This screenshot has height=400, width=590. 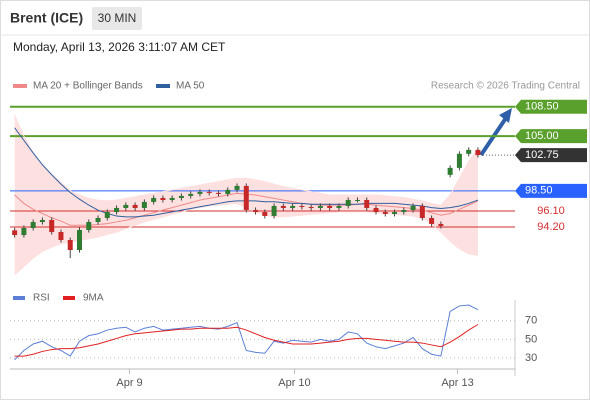 I want to click on x-tick-label: Apr 10, so click(x=294, y=383).